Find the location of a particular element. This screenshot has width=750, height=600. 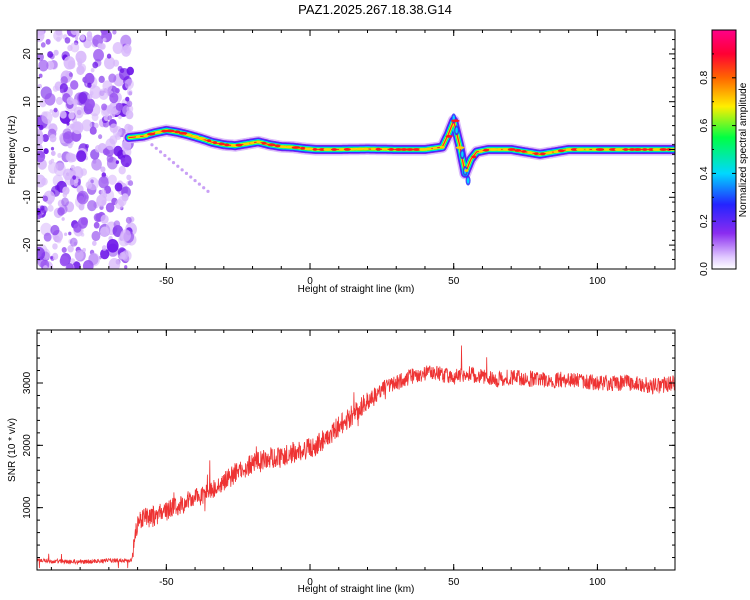

colorbar-gradient is located at coordinates (724, 149).